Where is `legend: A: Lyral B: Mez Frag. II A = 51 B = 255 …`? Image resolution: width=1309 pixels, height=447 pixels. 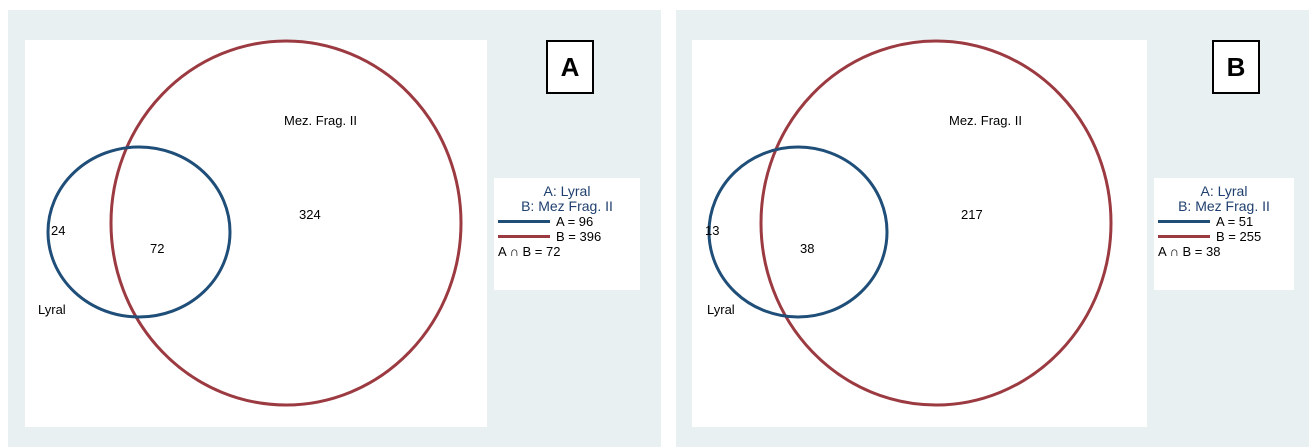 legend: A: Lyral B: Mez Frag. II A = 51 B = 255 … is located at coordinates (1224, 234).